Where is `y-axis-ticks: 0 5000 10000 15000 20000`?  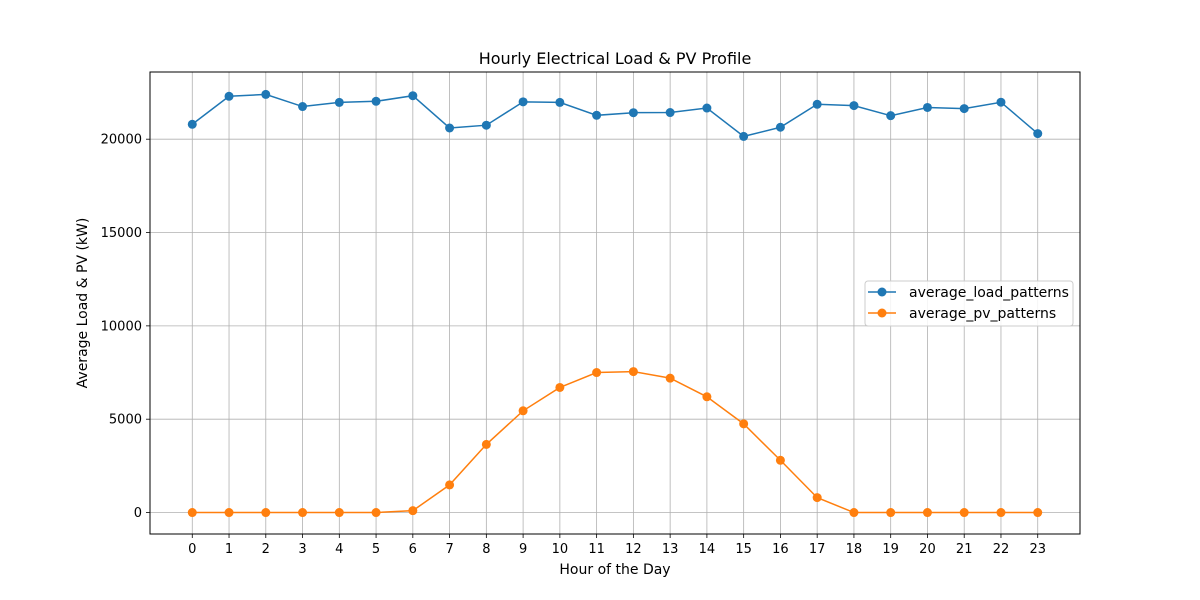
y-axis-ticks: 0 5000 10000 15000 20000 is located at coordinates (125, 327).